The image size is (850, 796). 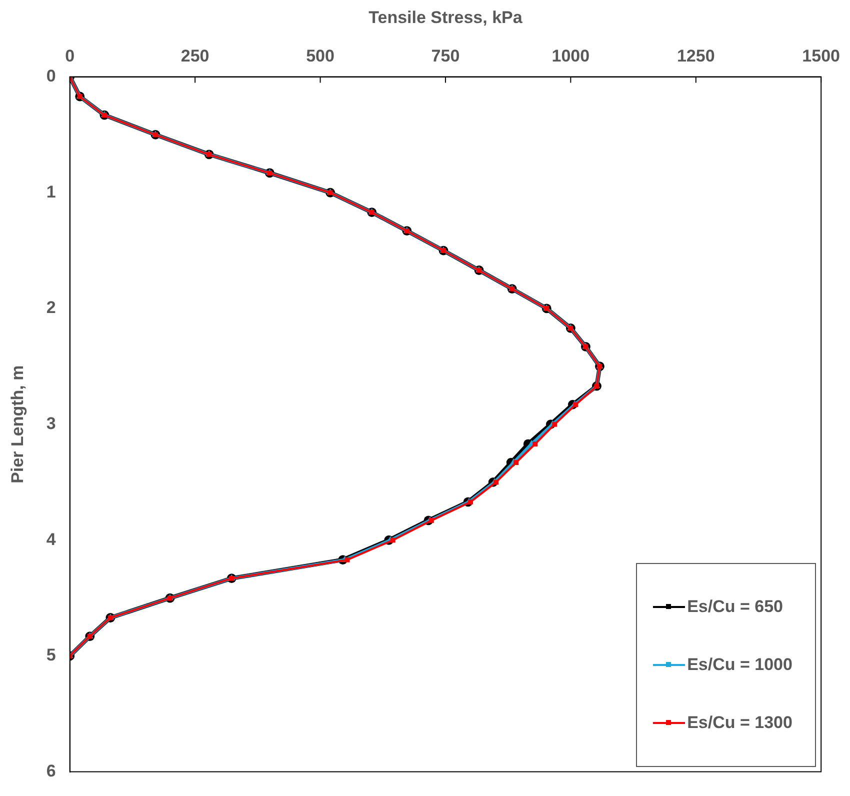 What do you see at coordinates (51, 655) in the screenshot?
I see `y-tick-label: 5` at bounding box center [51, 655].